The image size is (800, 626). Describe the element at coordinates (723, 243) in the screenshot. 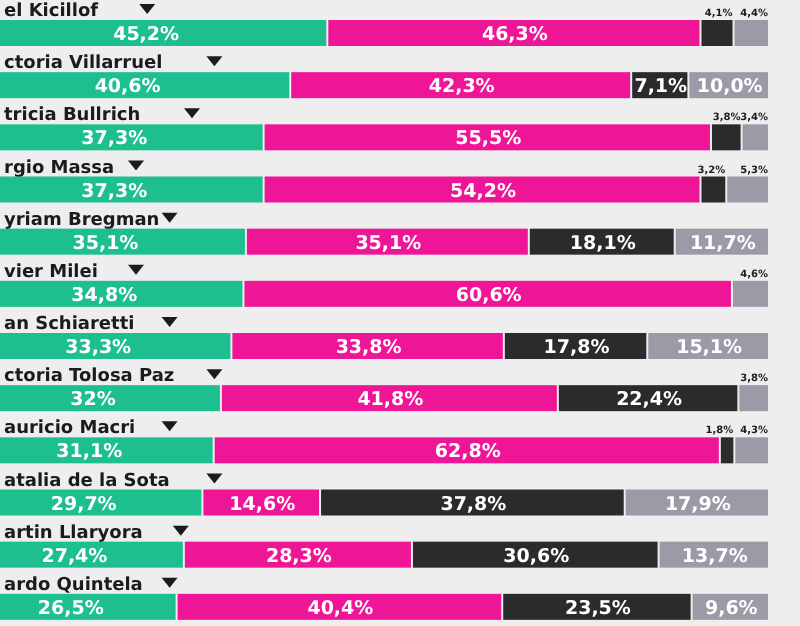

I see `data-label: 11,7%` at that location.